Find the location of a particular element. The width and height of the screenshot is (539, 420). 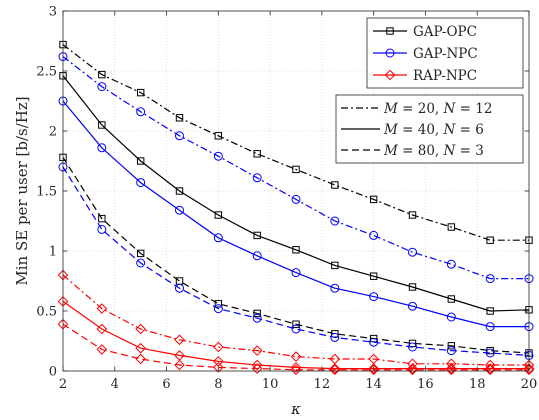

legend-label: GAP-NPC is located at coordinates (445, 54).